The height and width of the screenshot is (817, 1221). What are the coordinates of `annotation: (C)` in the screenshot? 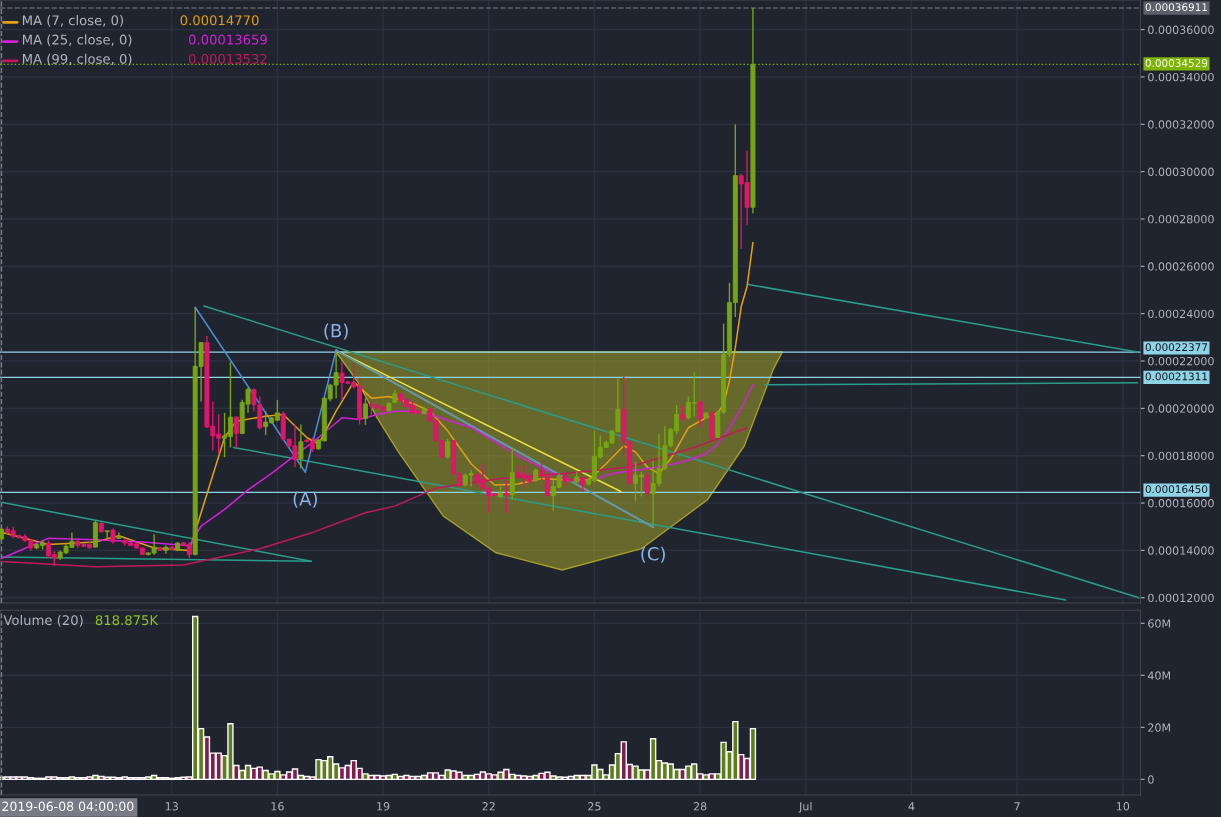 It's located at (653, 554).